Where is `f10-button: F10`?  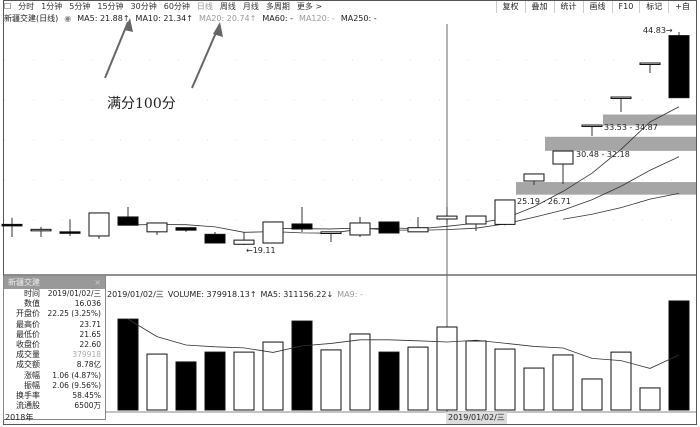
f10-button: F10 is located at coordinates (625, 7).